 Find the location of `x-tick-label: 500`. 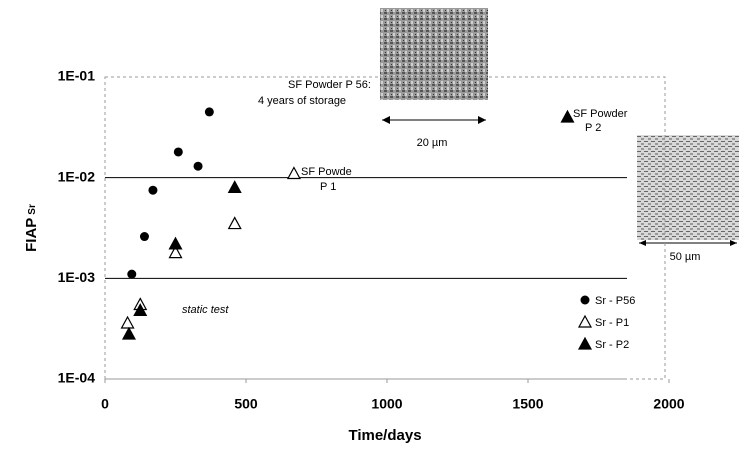

x-tick-label: 500 is located at coordinates (246, 404).